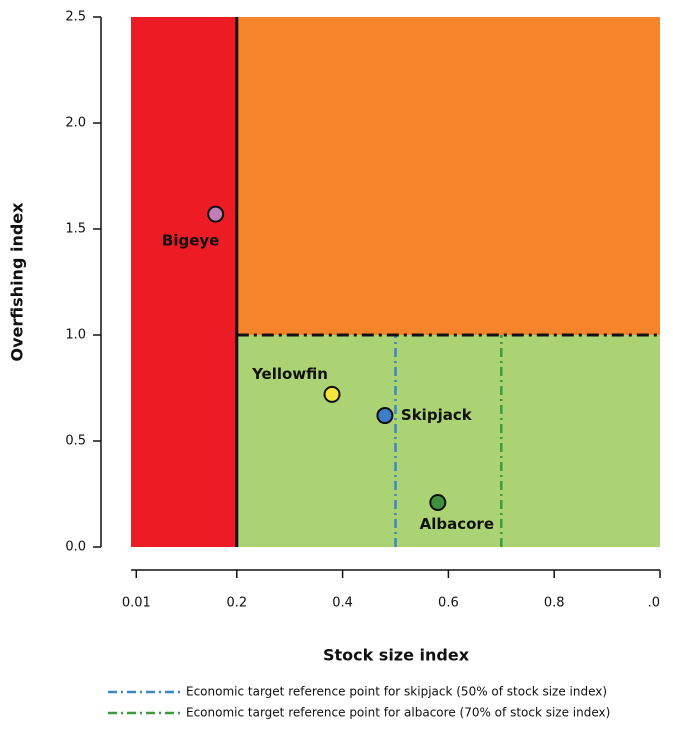  Describe the element at coordinates (184, 282) in the screenshot. I see `region-overfished` at that location.